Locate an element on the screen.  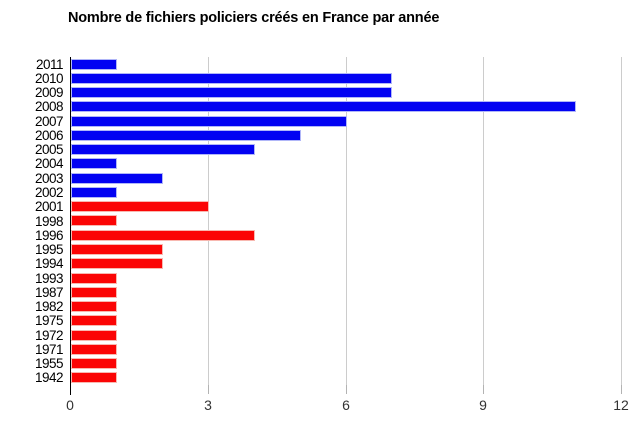
bar-row-1955 is located at coordinates (94, 363).